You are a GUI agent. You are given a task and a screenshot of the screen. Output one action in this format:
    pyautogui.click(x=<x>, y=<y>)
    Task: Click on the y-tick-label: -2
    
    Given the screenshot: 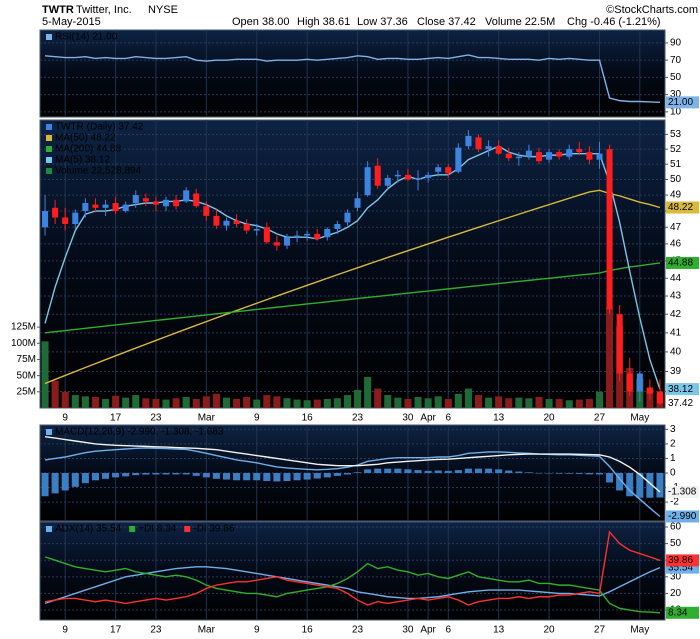 What is the action you would take?
    pyautogui.click(x=674, y=502)
    